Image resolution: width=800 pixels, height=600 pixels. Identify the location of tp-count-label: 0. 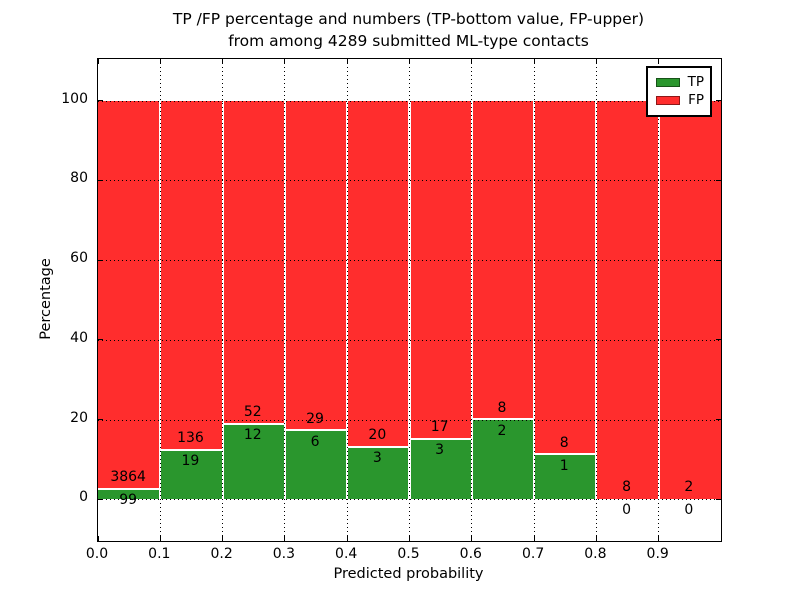
(689, 510).